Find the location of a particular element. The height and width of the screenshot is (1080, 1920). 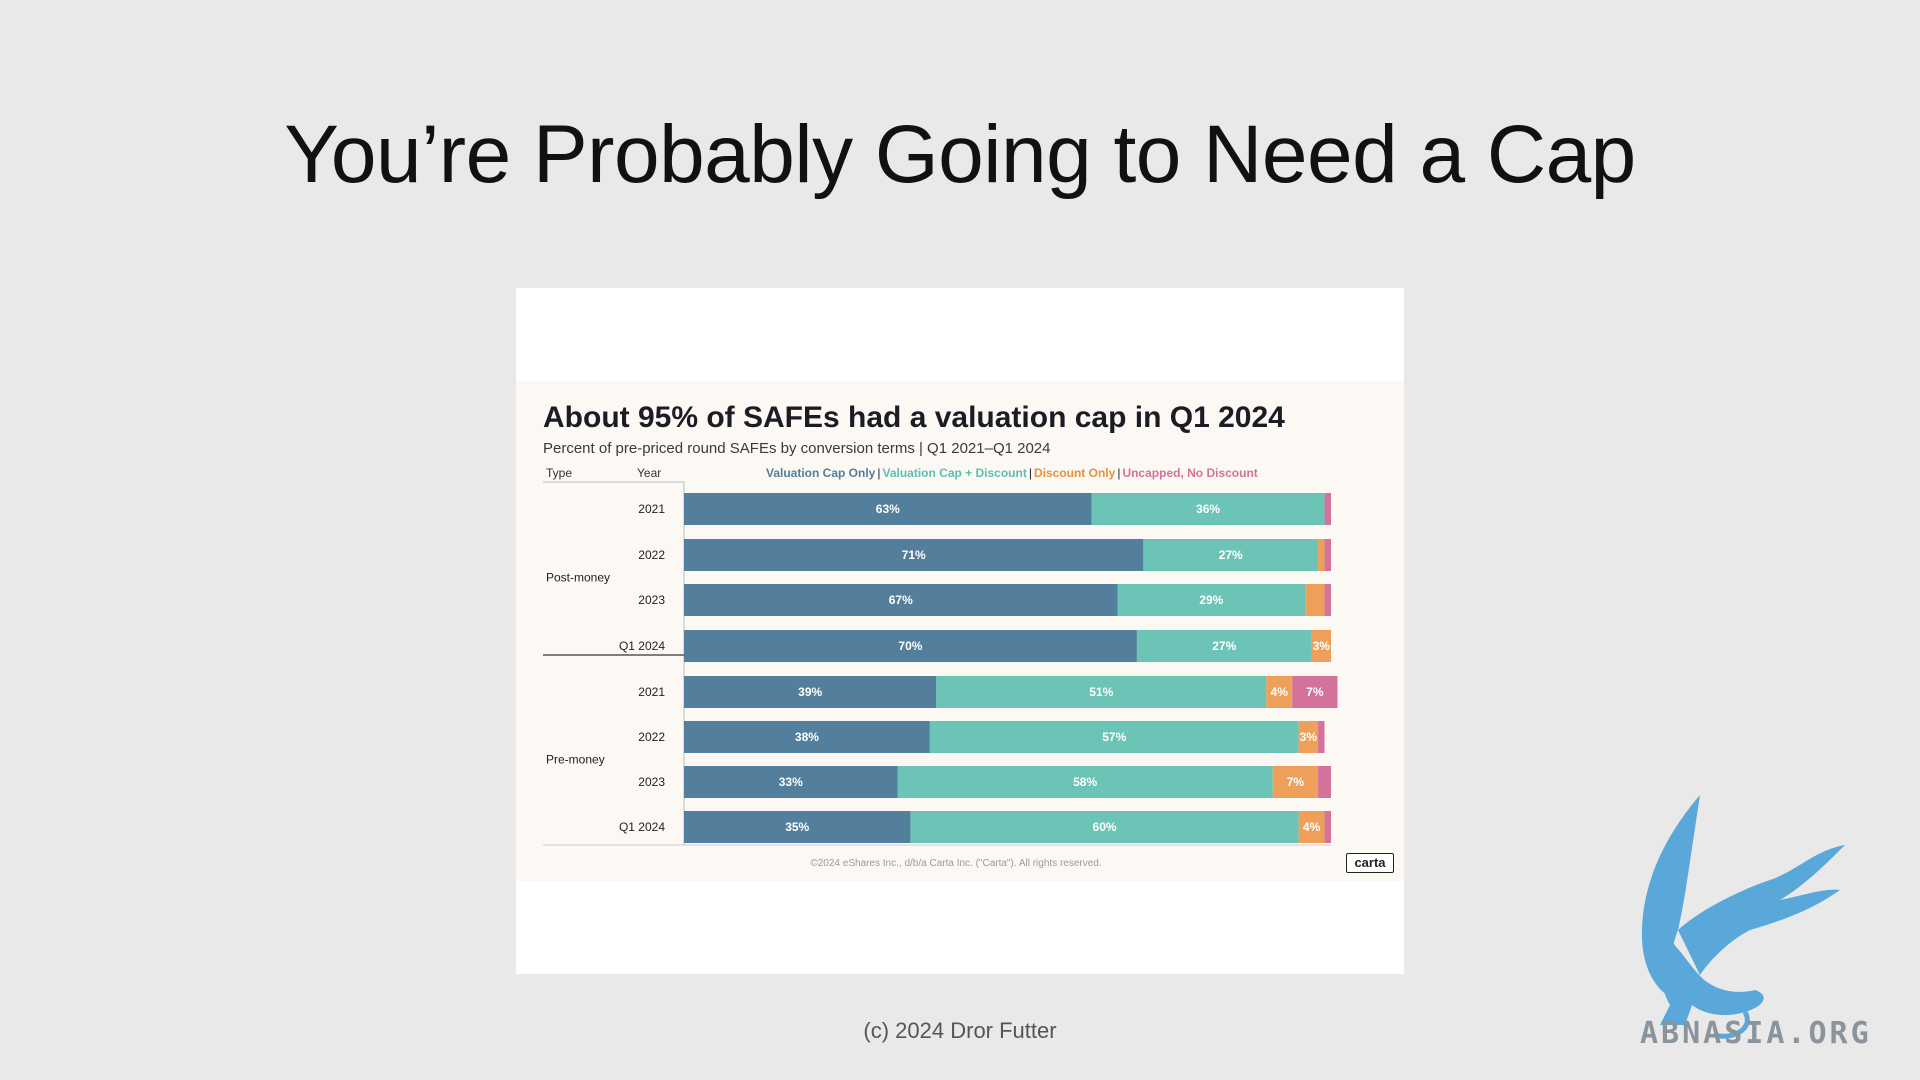

data-label: 67% is located at coordinates (901, 600).